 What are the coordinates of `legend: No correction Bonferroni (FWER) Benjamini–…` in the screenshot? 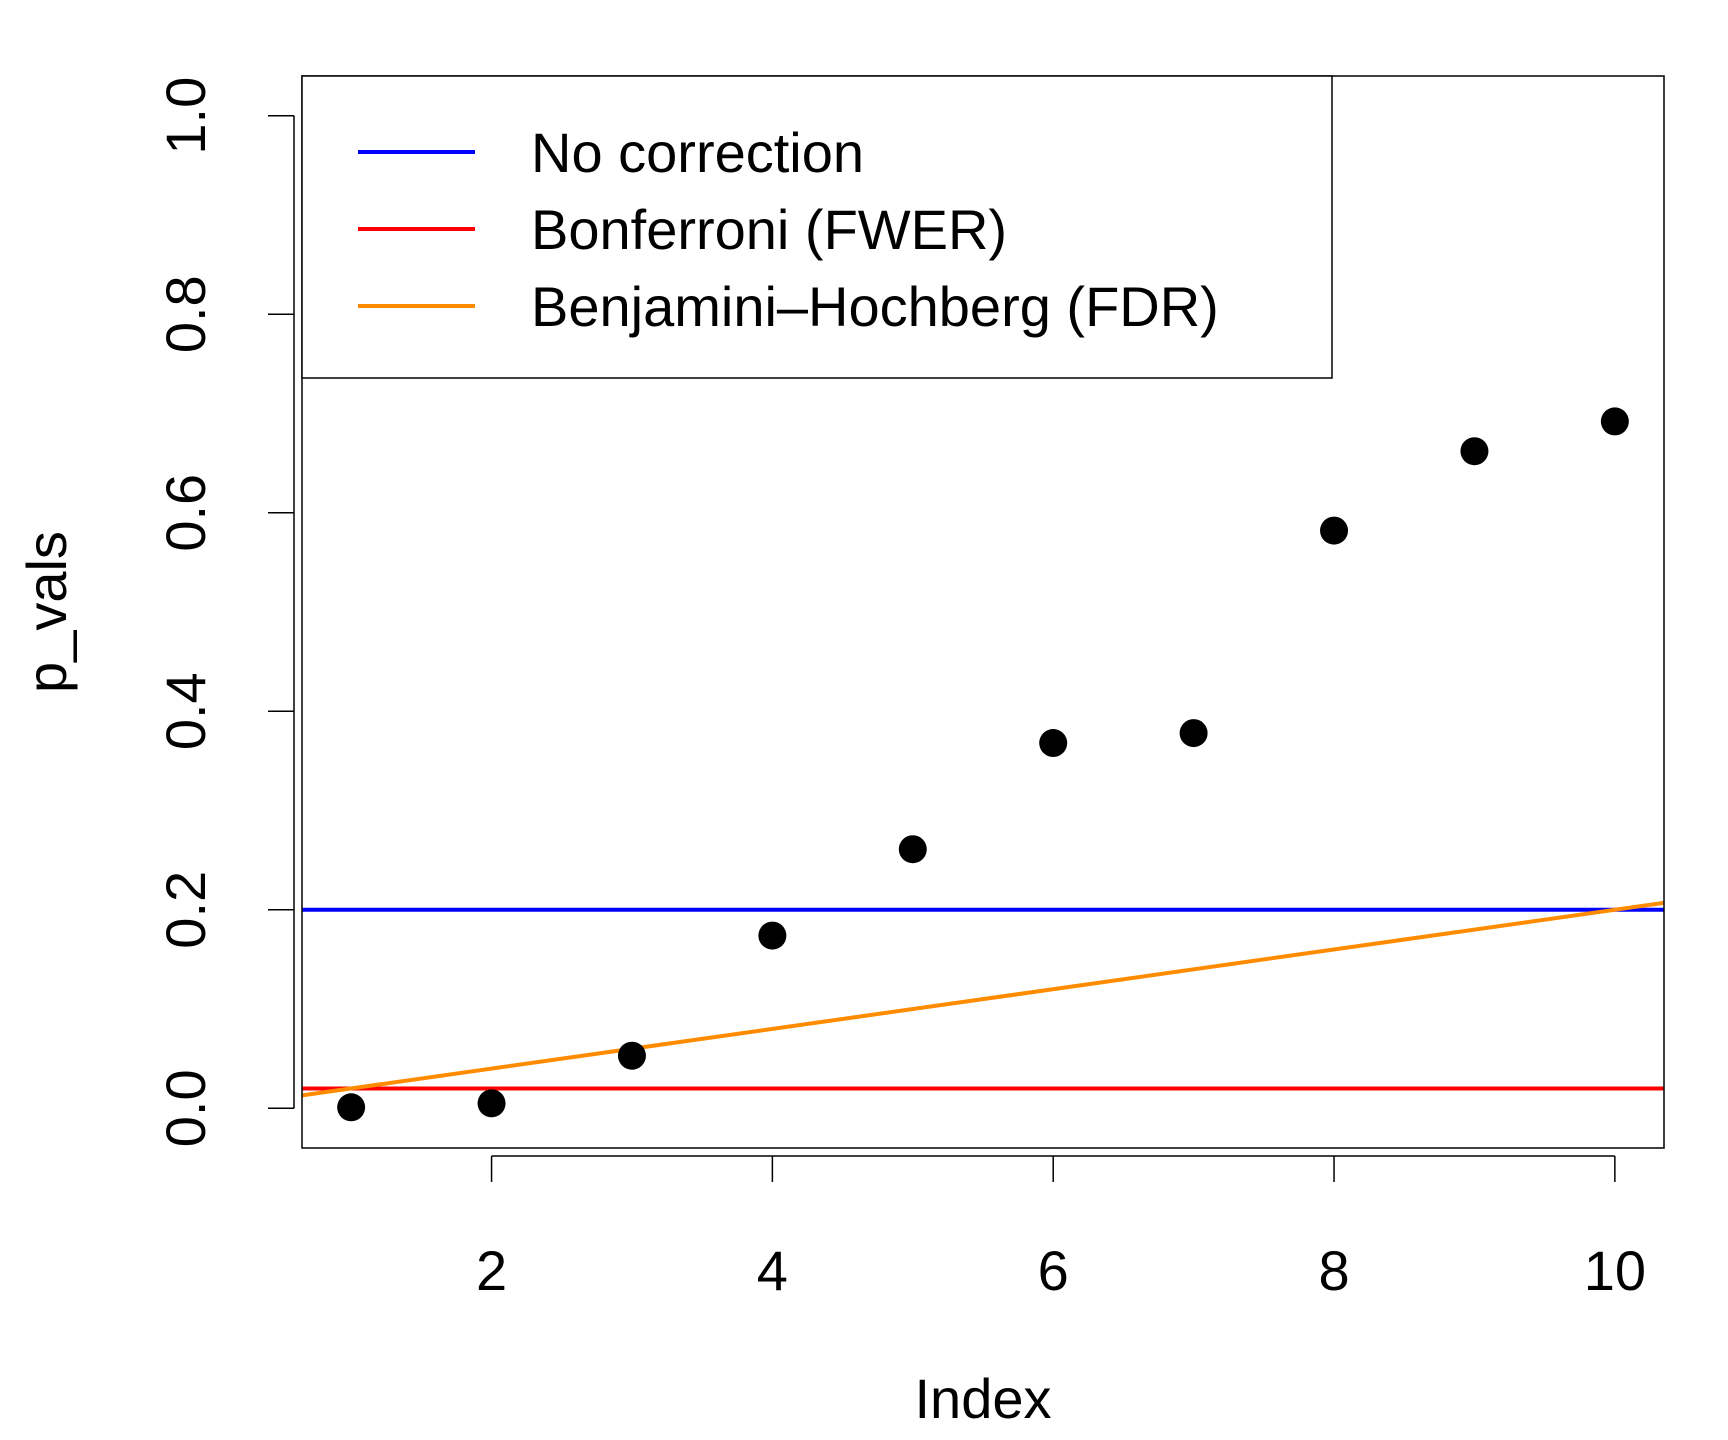 It's located at (817, 227).